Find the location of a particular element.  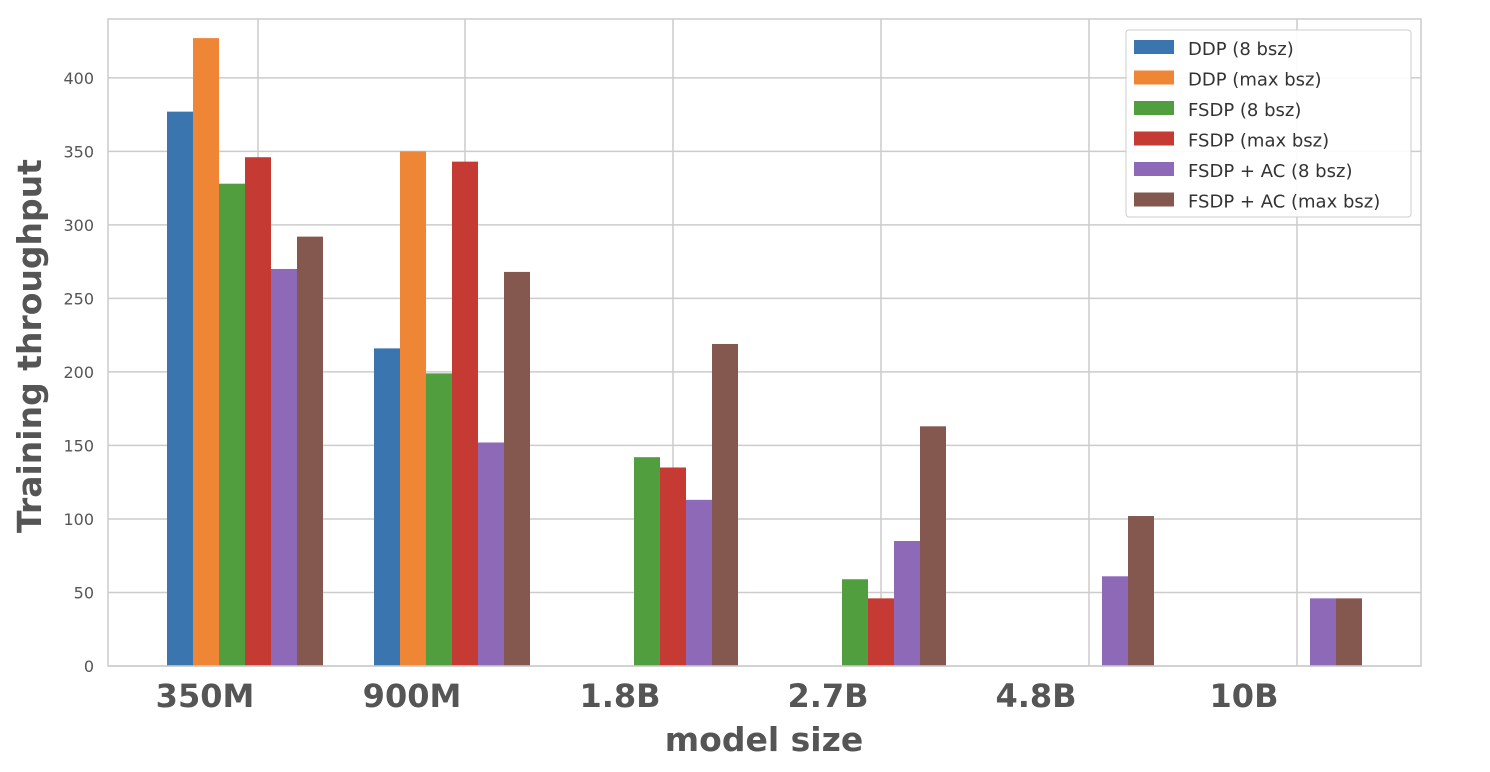

x-tick-label: 2.7B is located at coordinates (827, 696).